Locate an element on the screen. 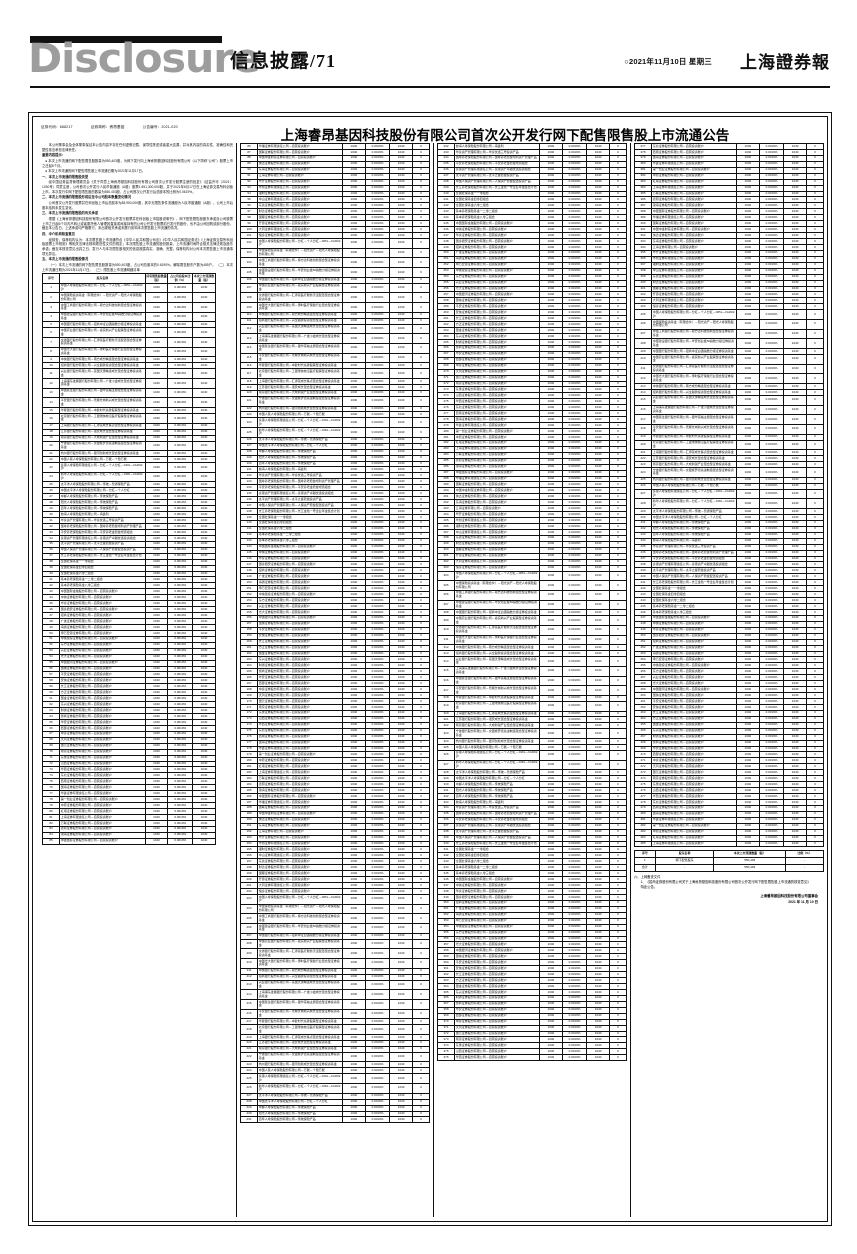  cell-shareholder-name: 广发证券股份有限公司－自营投资账户 is located at coordinates (497, 253).